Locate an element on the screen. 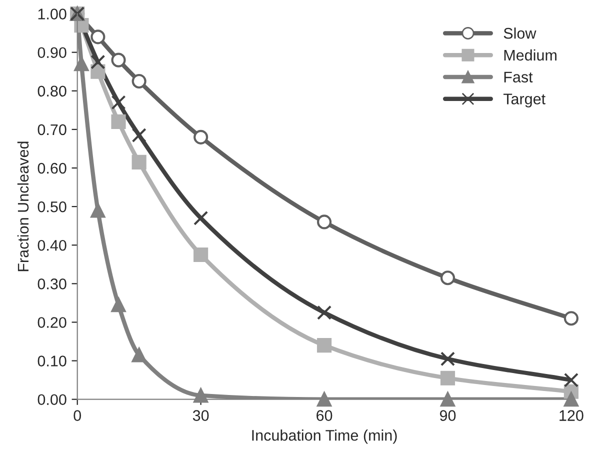  y-tick-label: 0.60 is located at coordinates (52, 168).